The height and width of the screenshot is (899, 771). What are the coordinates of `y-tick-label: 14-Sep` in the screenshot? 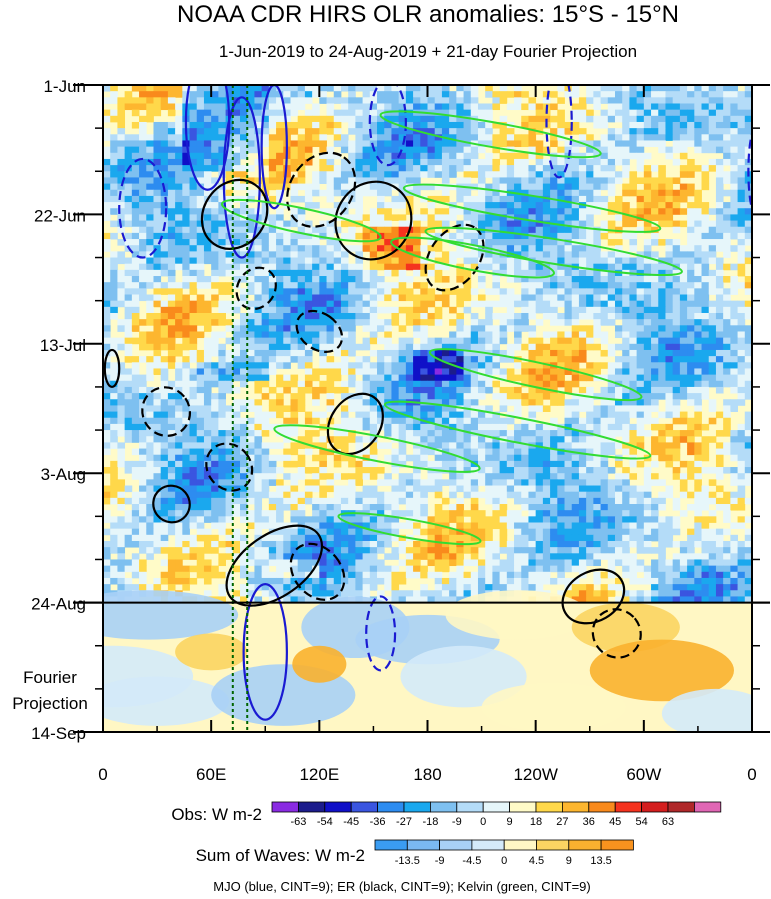 It's located at (58, 733).